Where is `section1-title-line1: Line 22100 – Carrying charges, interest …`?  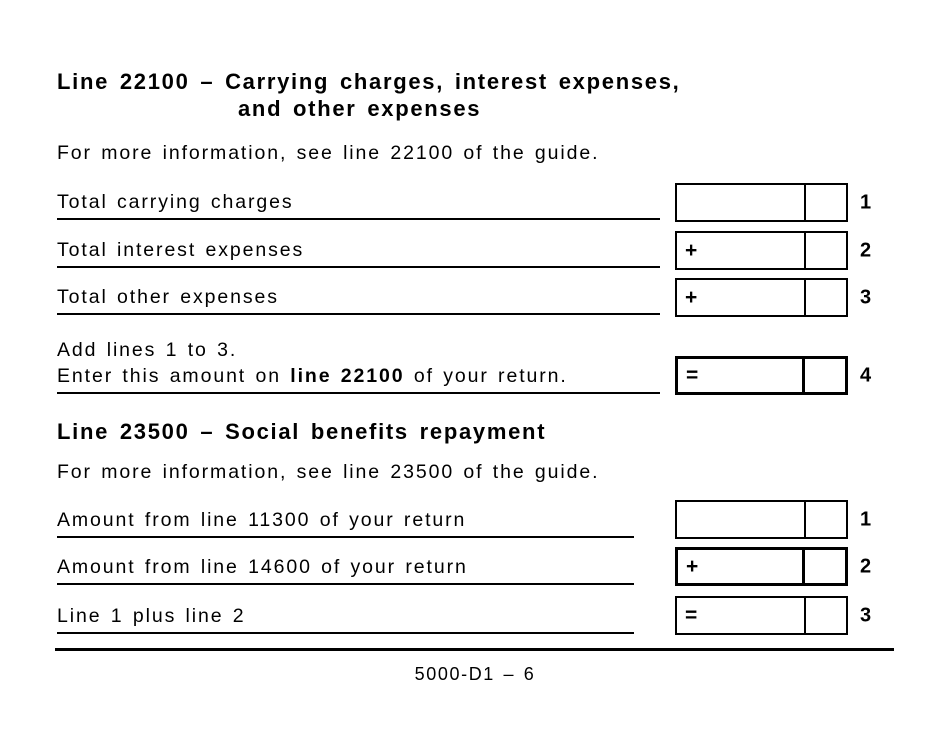 section1-title-line1: Line 22100 – Carrying charges, interest … is located at coordinates (369, 81).